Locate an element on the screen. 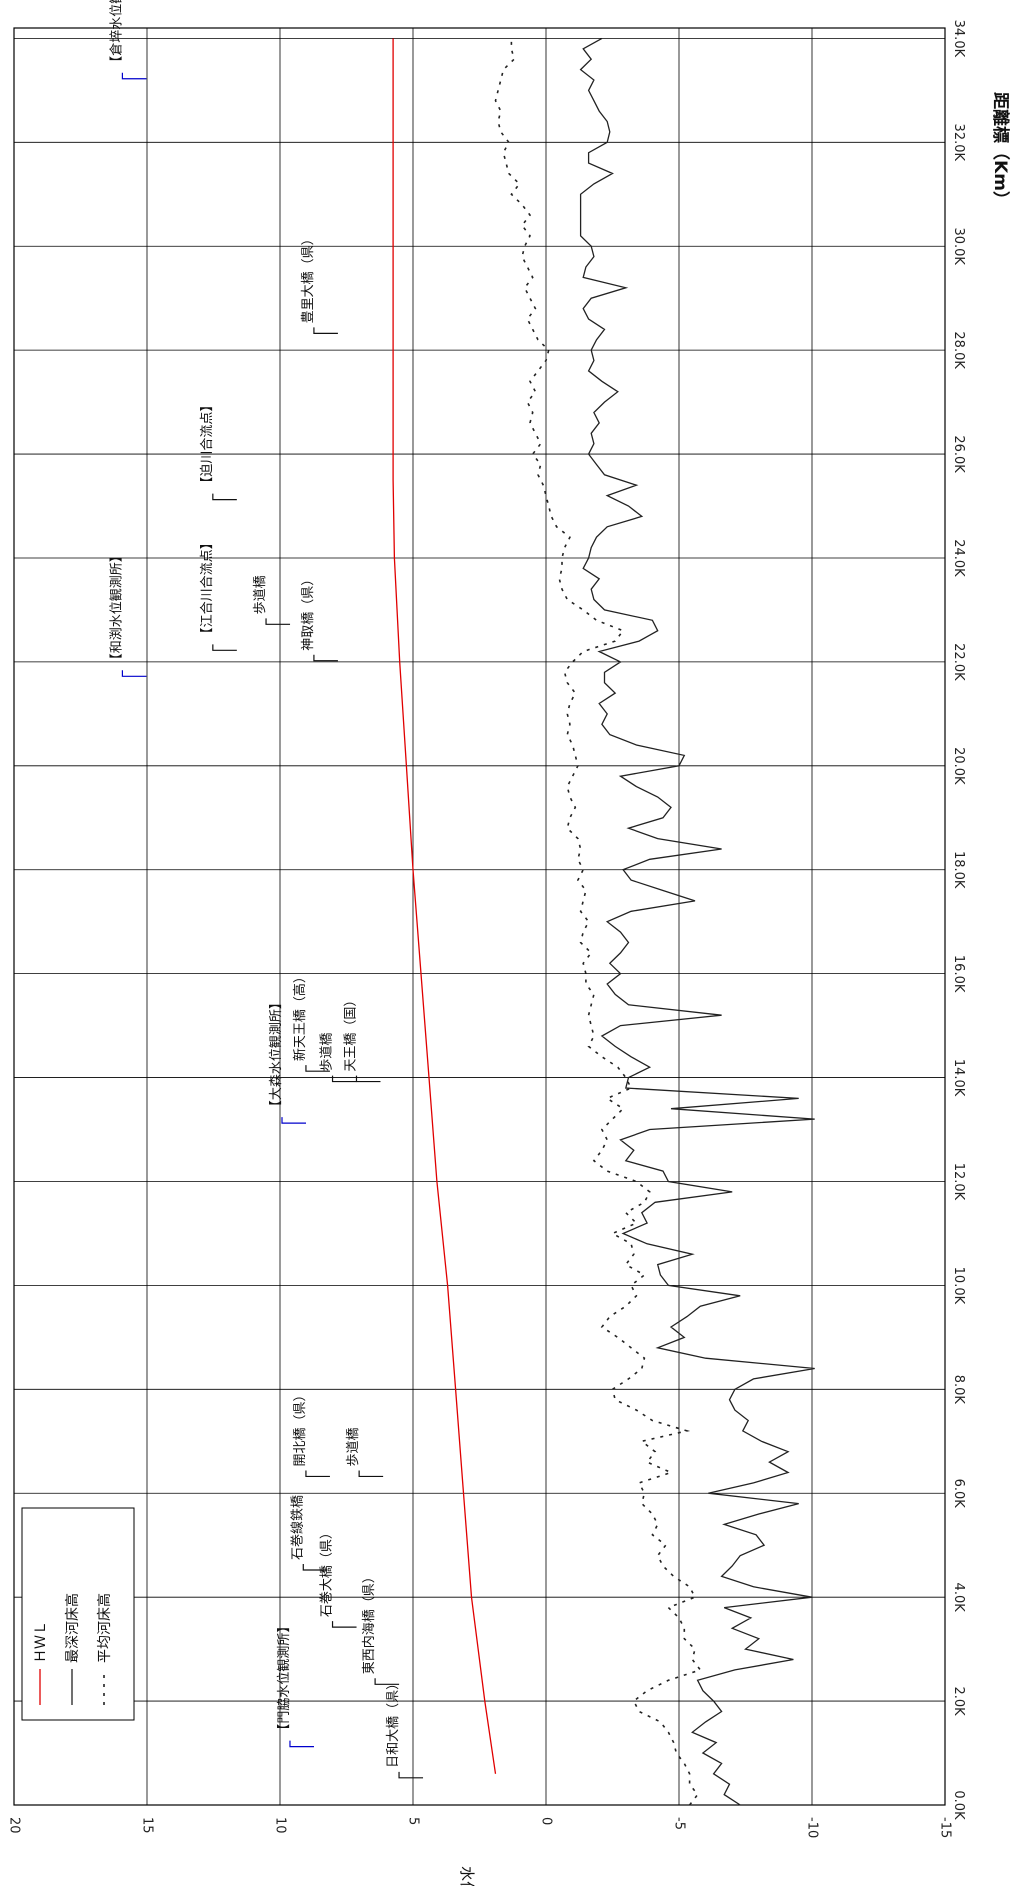 This screenshot has height=1886, width=1016. x-tick-label: 2.0K is located at coordinates (958, 1701).